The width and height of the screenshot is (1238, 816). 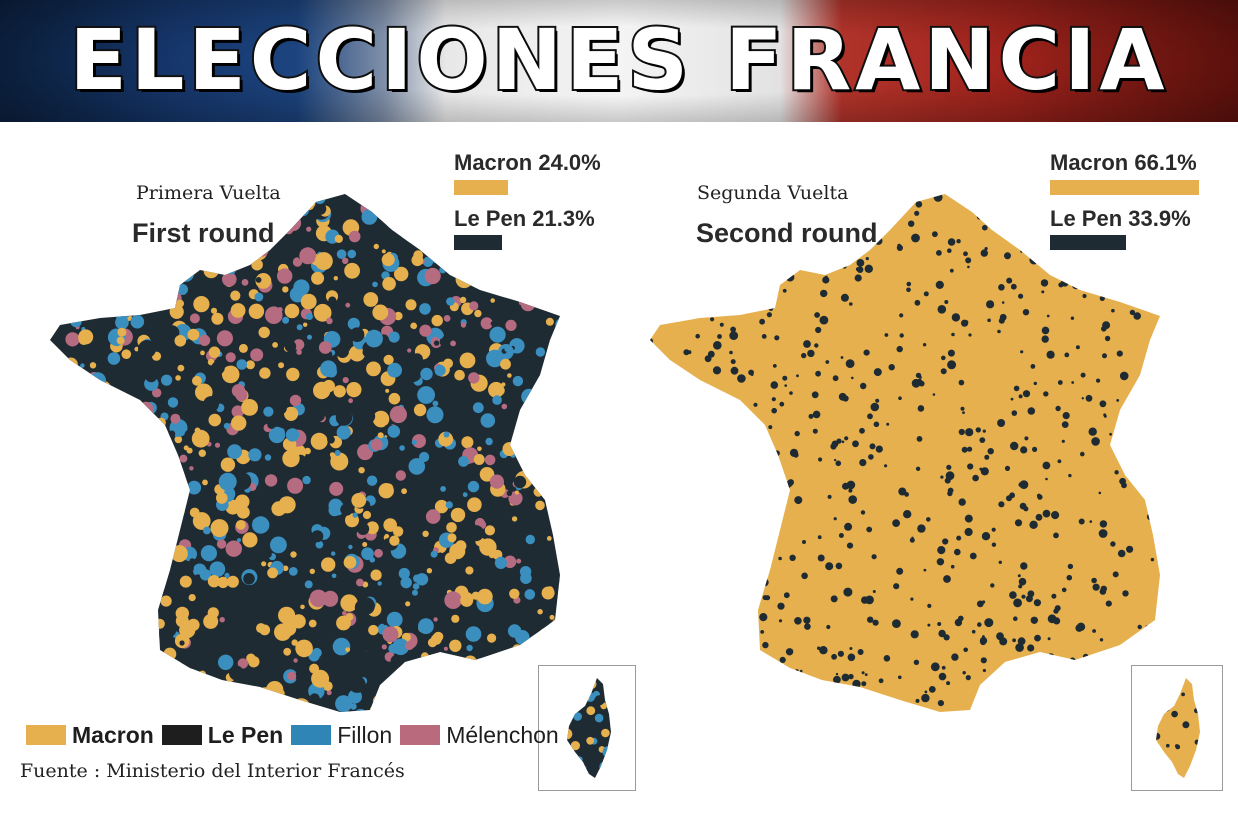 What do you see at coordinates (1194, 776) in the screenshot?
I see `second-round-corsica-commune-area` at bounding box center [1194, 776].